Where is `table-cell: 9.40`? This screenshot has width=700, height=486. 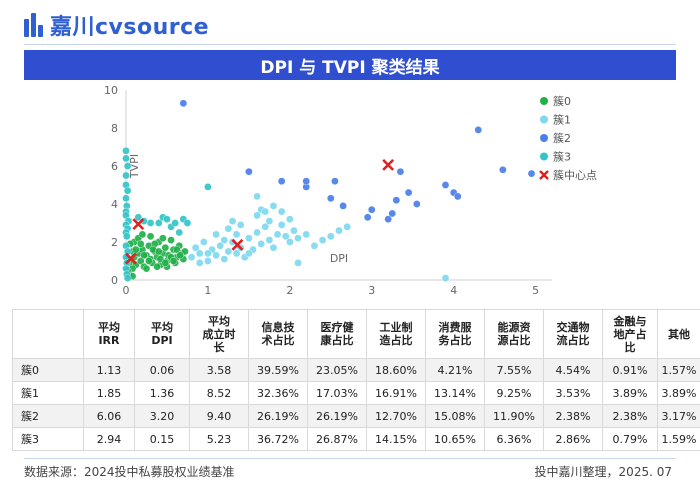 table-cell: 9.40 is located at coordinates (219, 416).